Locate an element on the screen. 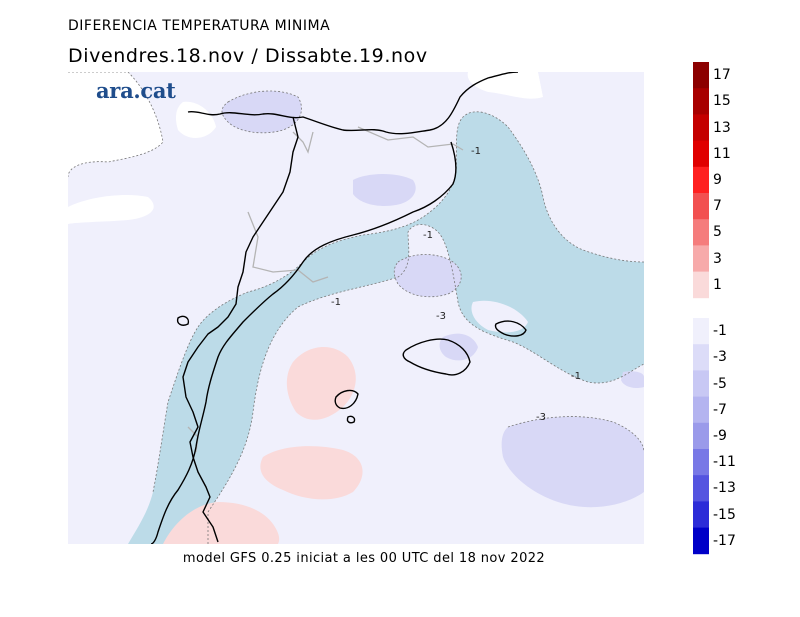 The height and width of the screenshot is (617, 800). chart-title: DIFERENCIA TEMPERATURA MINIMA is located at coordinates (199, 26).